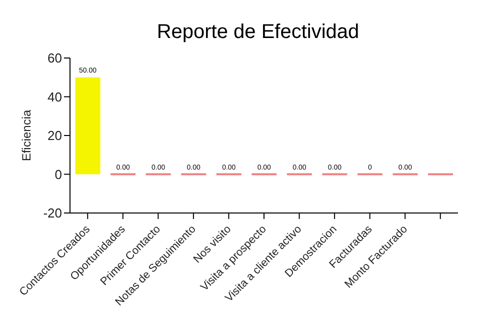  Describe the element at coordinates (26, 135) in the screenshot. I see `y-axis-title: Eficiencia` at that location.